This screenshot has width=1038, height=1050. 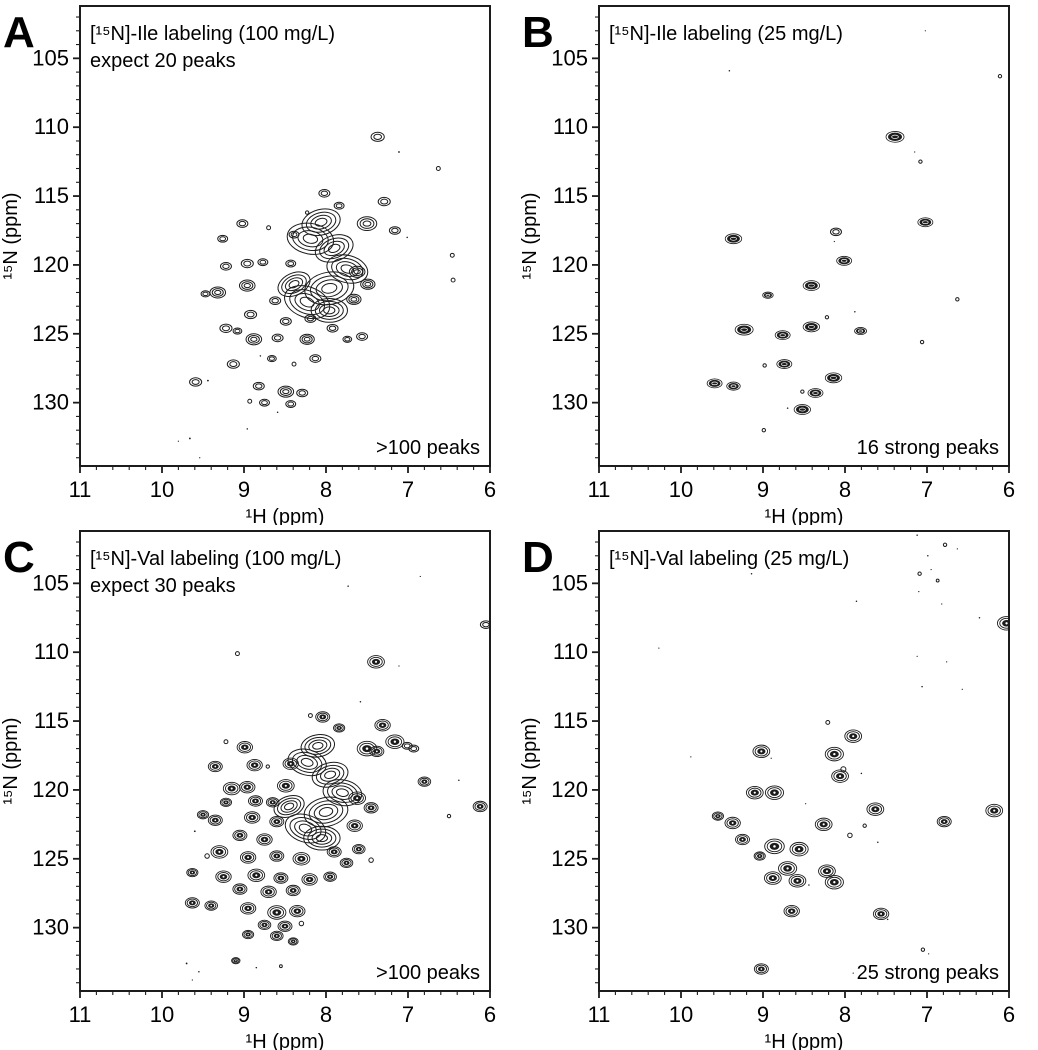 I want to click on panel-title-line: [¹⁵N]-Ile labeling (25 mg/L), so click(x=726, y=34).